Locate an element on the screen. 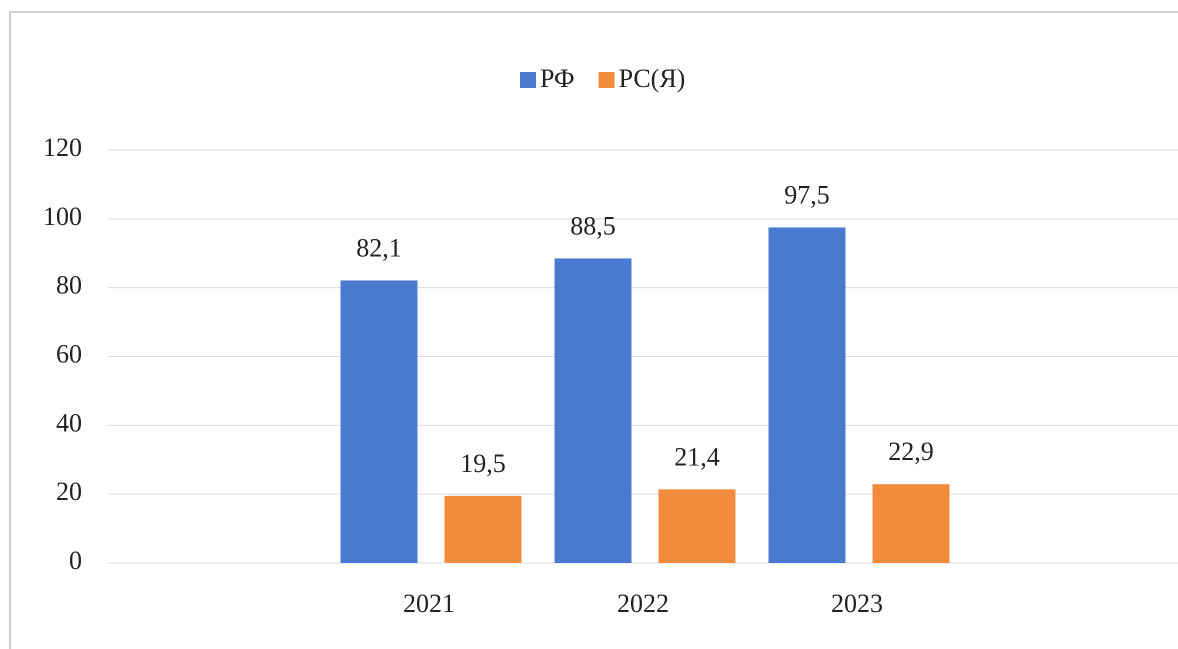  legend-label: РС(Я) is located at coordinates (652, 78).